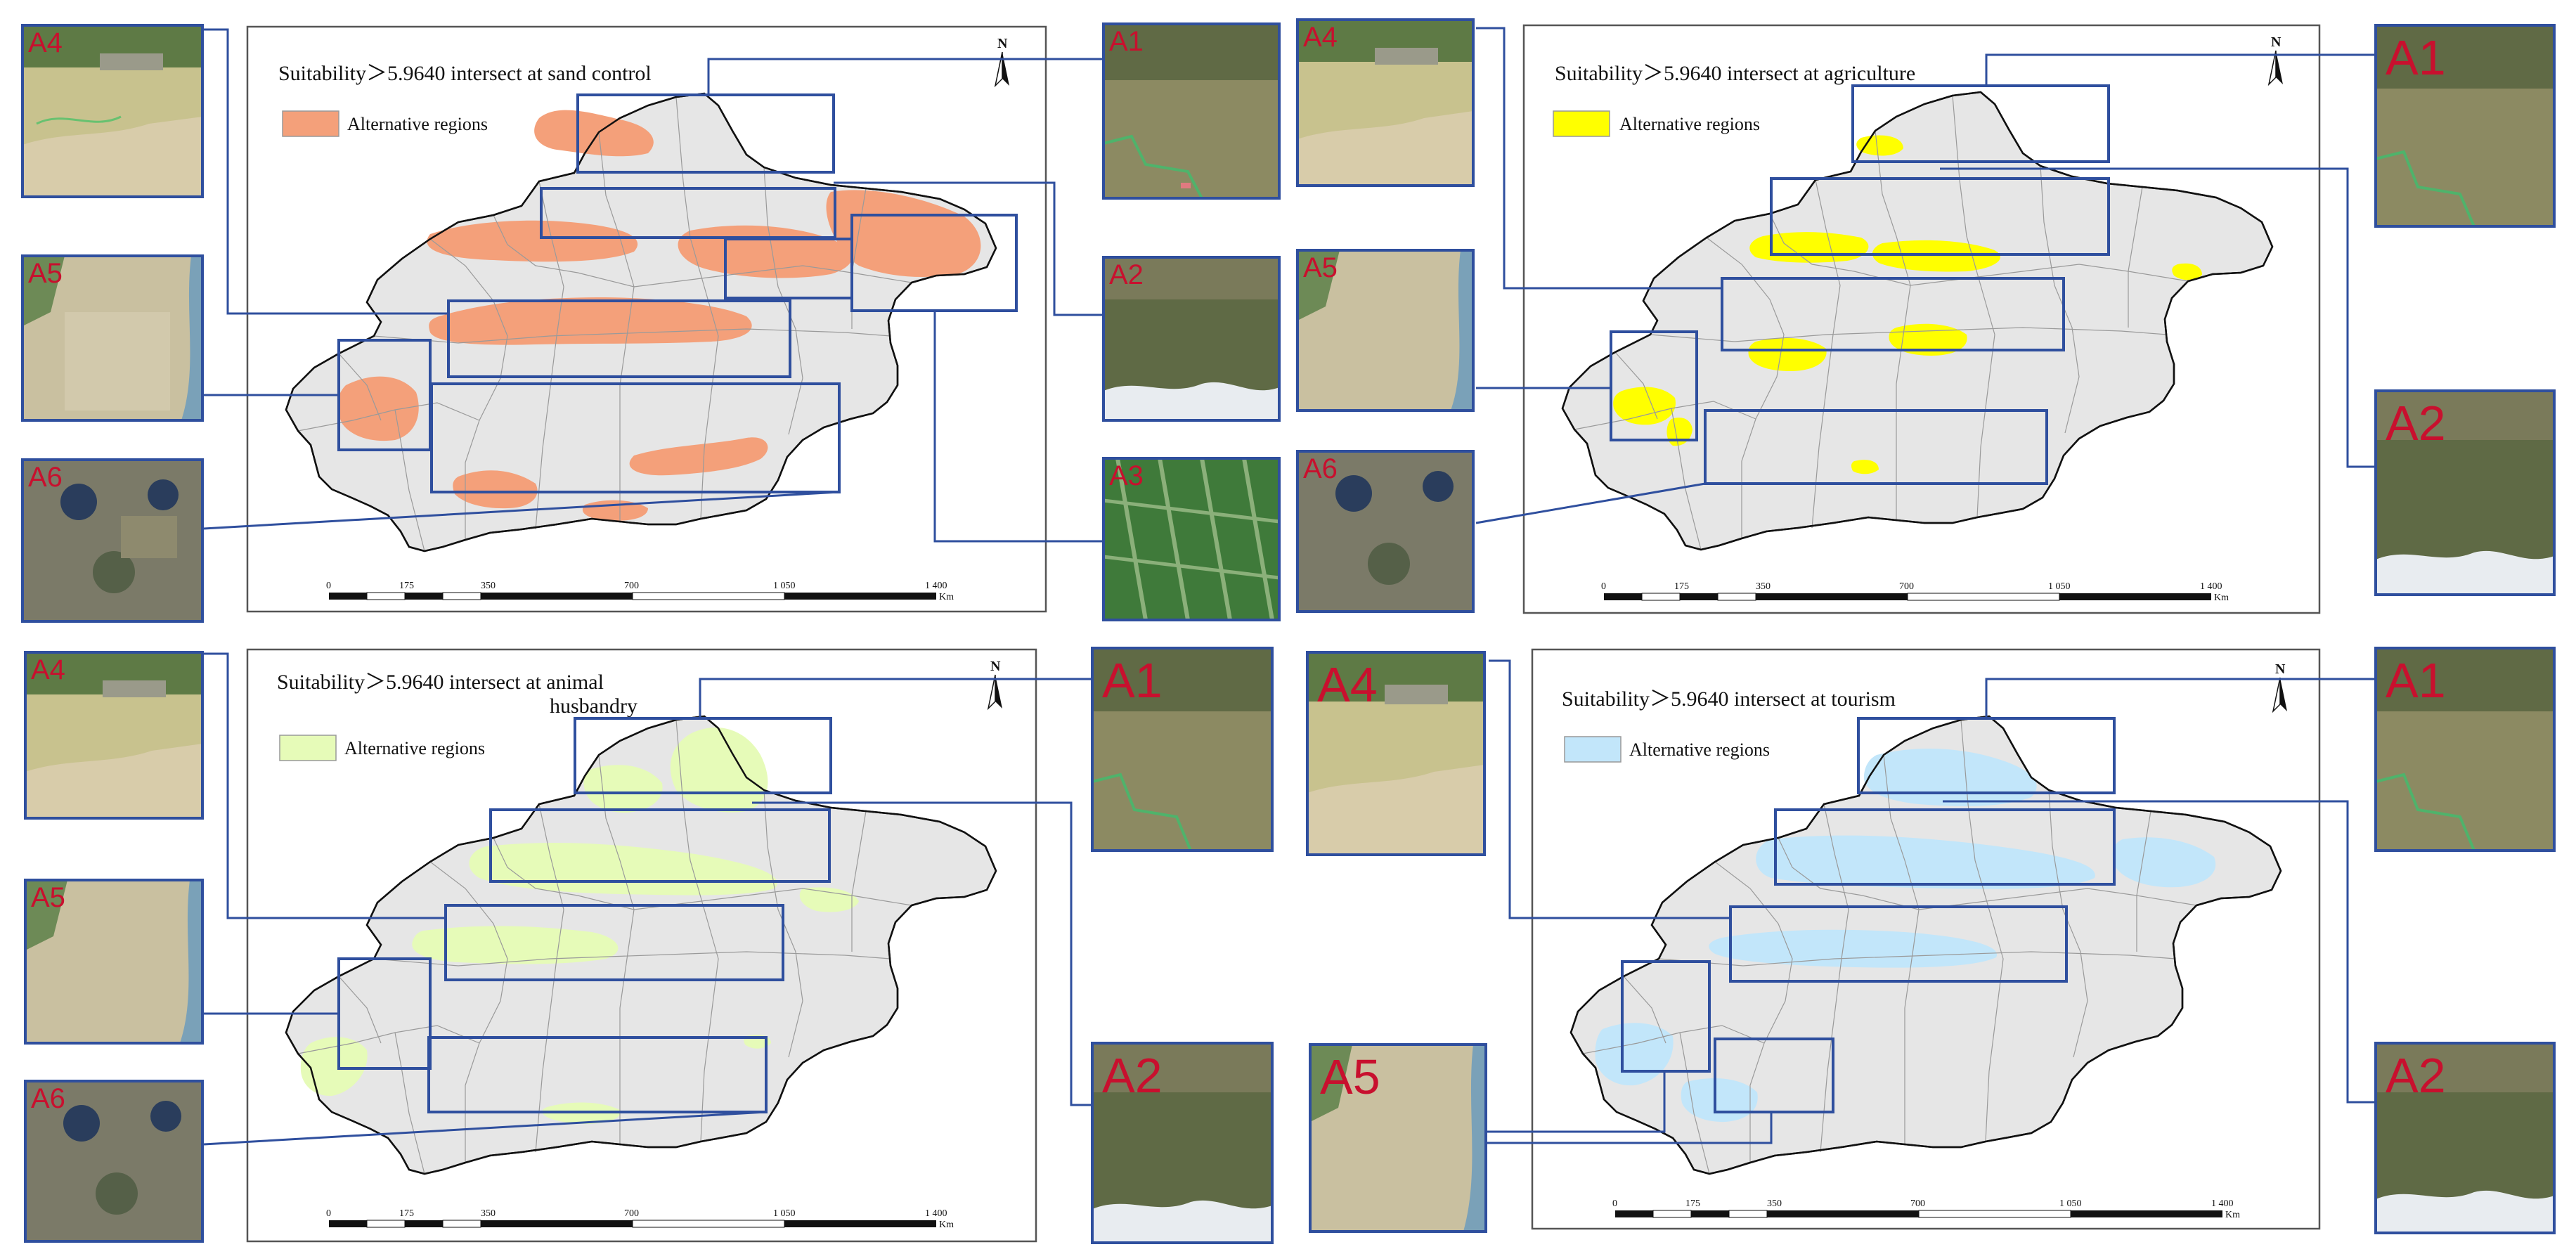  Describe the element at coordinates (1192, 539) in the screenshot. I see `thumbnail-a3: A3` at that location.